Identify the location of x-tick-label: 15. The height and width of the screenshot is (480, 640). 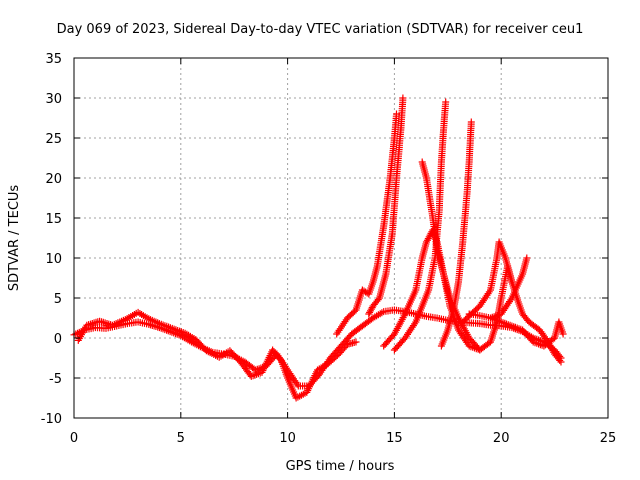
(394, 438).